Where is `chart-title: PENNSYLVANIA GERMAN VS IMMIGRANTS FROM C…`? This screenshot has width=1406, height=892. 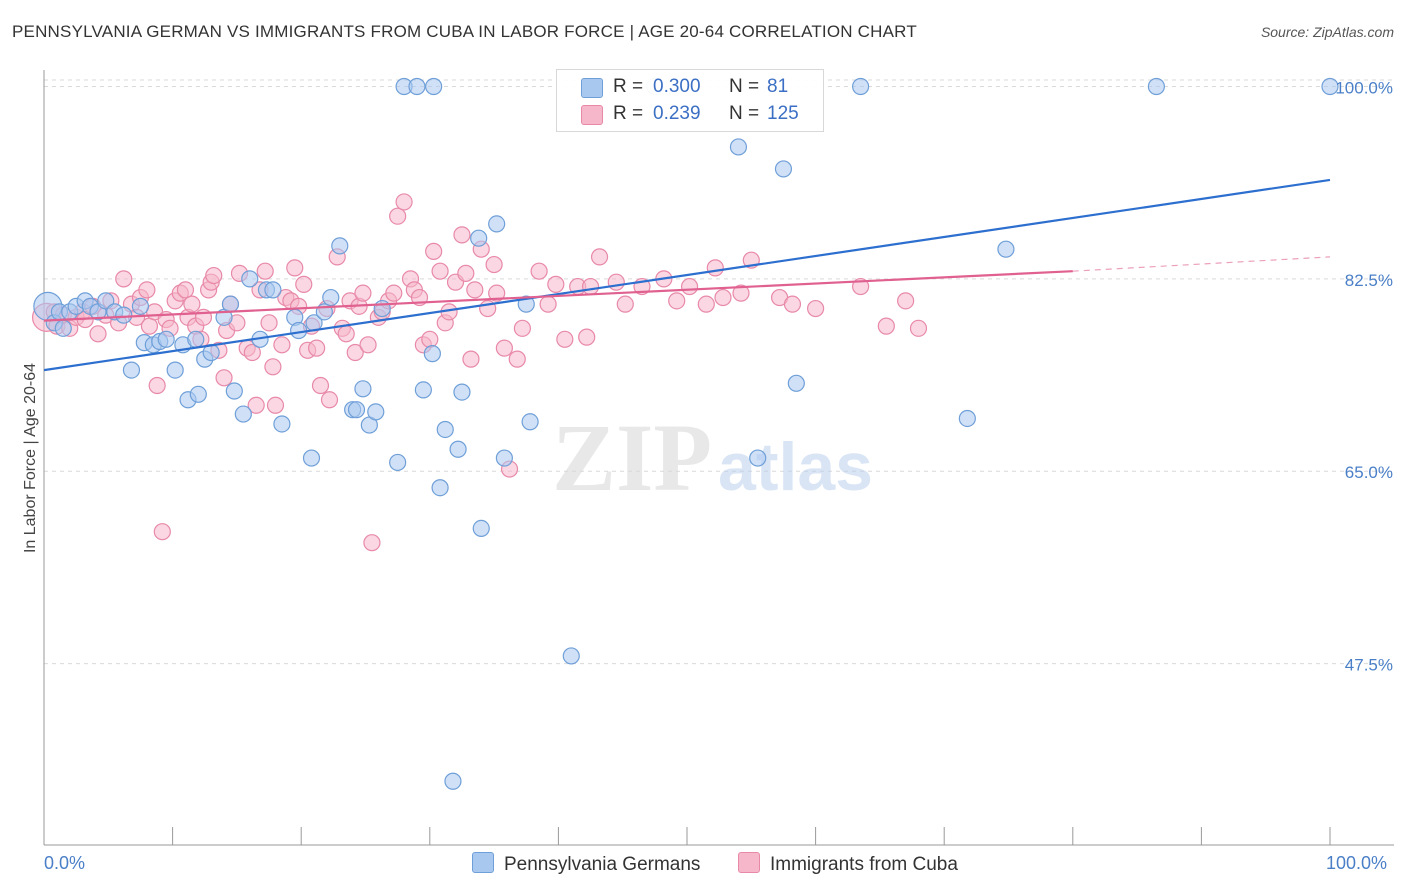
chart-title: PENNSYLVANIA GERMAN VS IMMIGRANTS FROM C… is located at coordinates (464, 31).